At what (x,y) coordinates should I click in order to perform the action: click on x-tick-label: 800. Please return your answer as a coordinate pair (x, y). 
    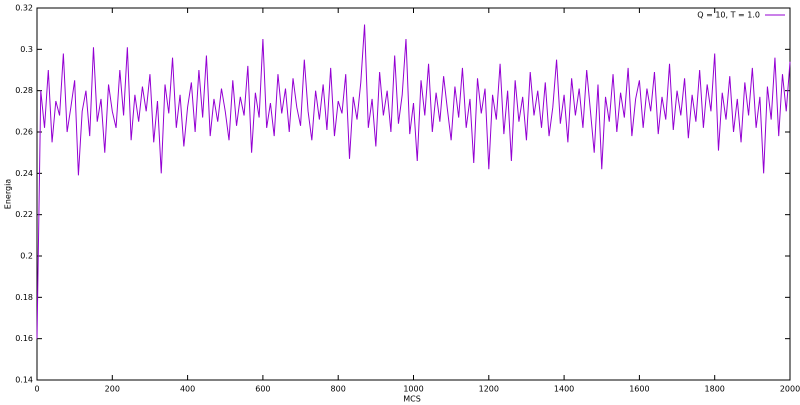
    Looking at the image, I should click on (338, 389).